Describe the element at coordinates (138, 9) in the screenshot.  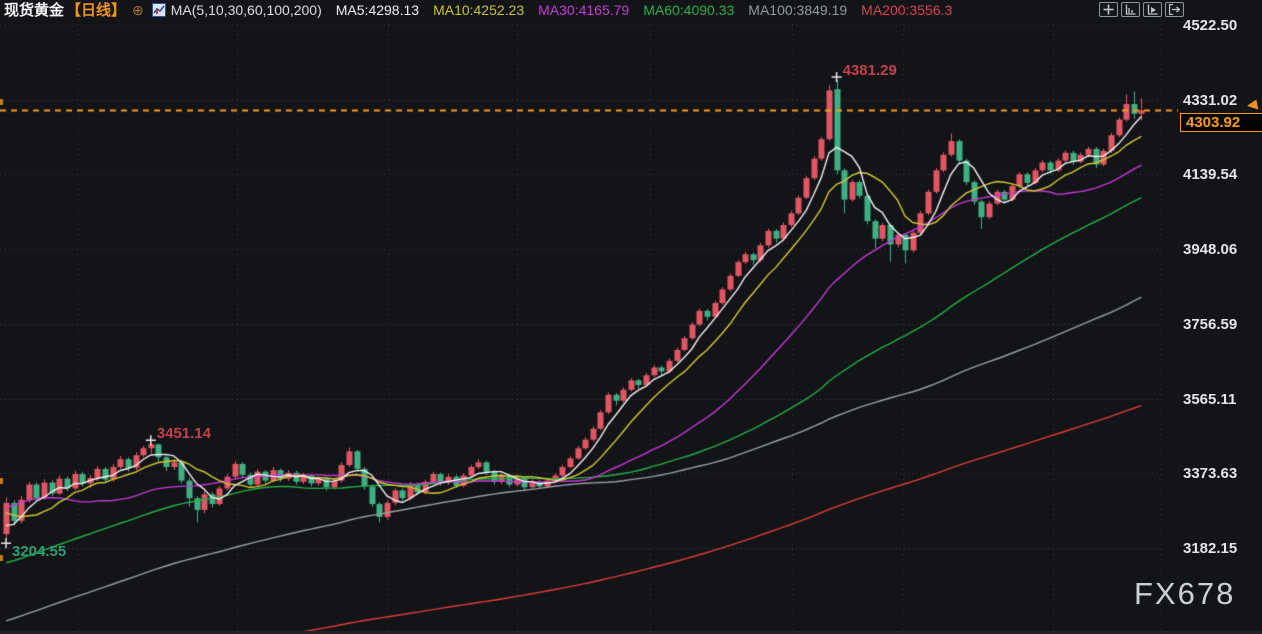
I see `add-indicator-icon: ⊕` at that location.